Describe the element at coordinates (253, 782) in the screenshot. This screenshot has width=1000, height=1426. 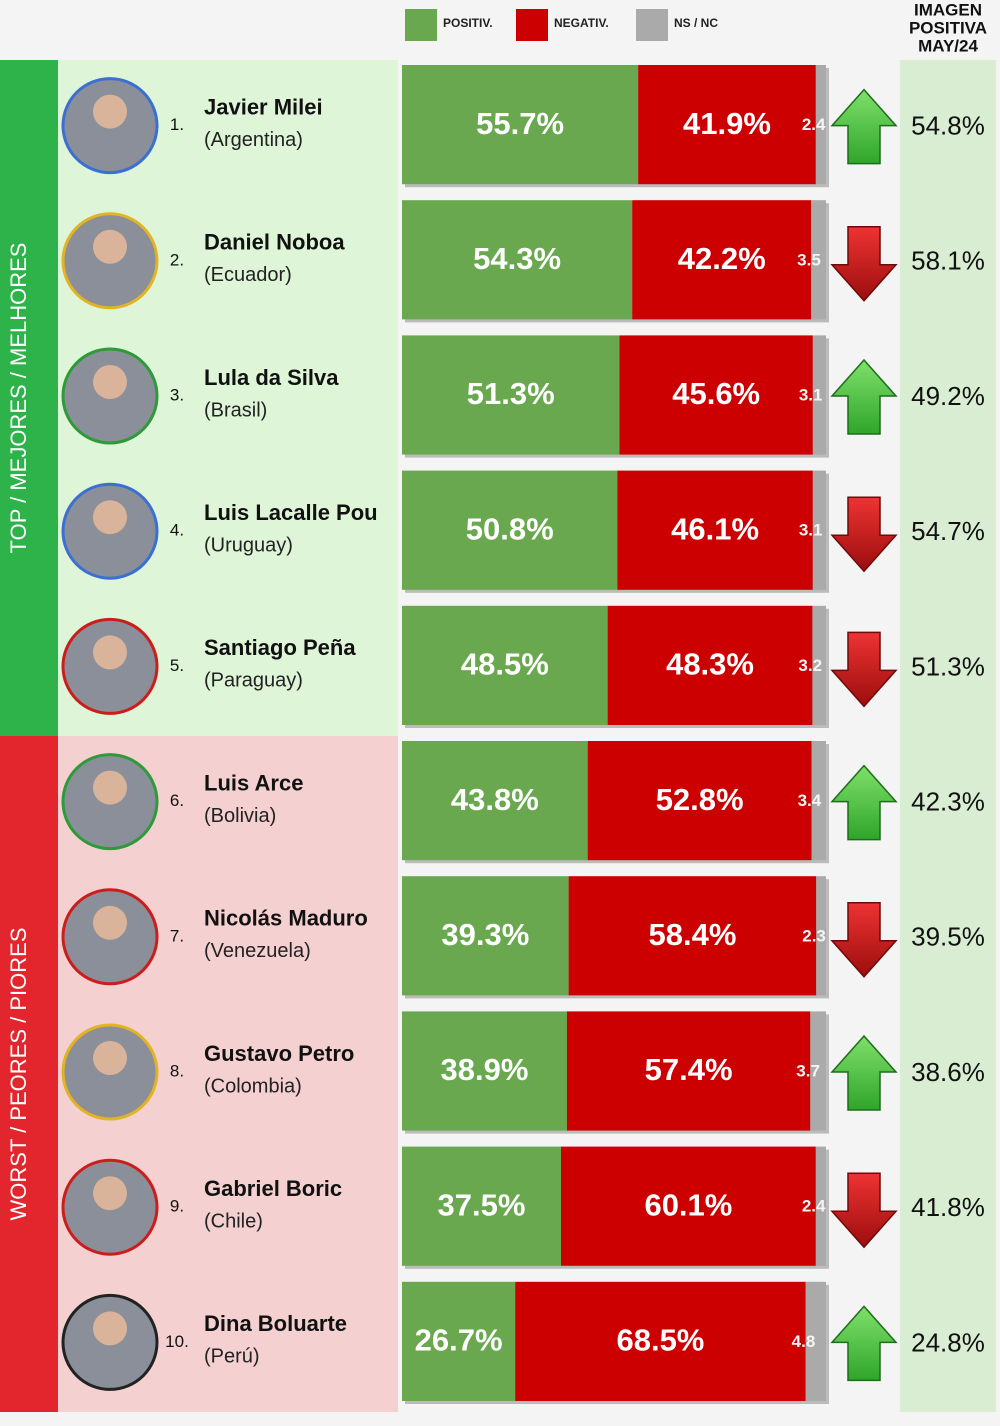
I see `leader-name: Luis Arce` at that location.